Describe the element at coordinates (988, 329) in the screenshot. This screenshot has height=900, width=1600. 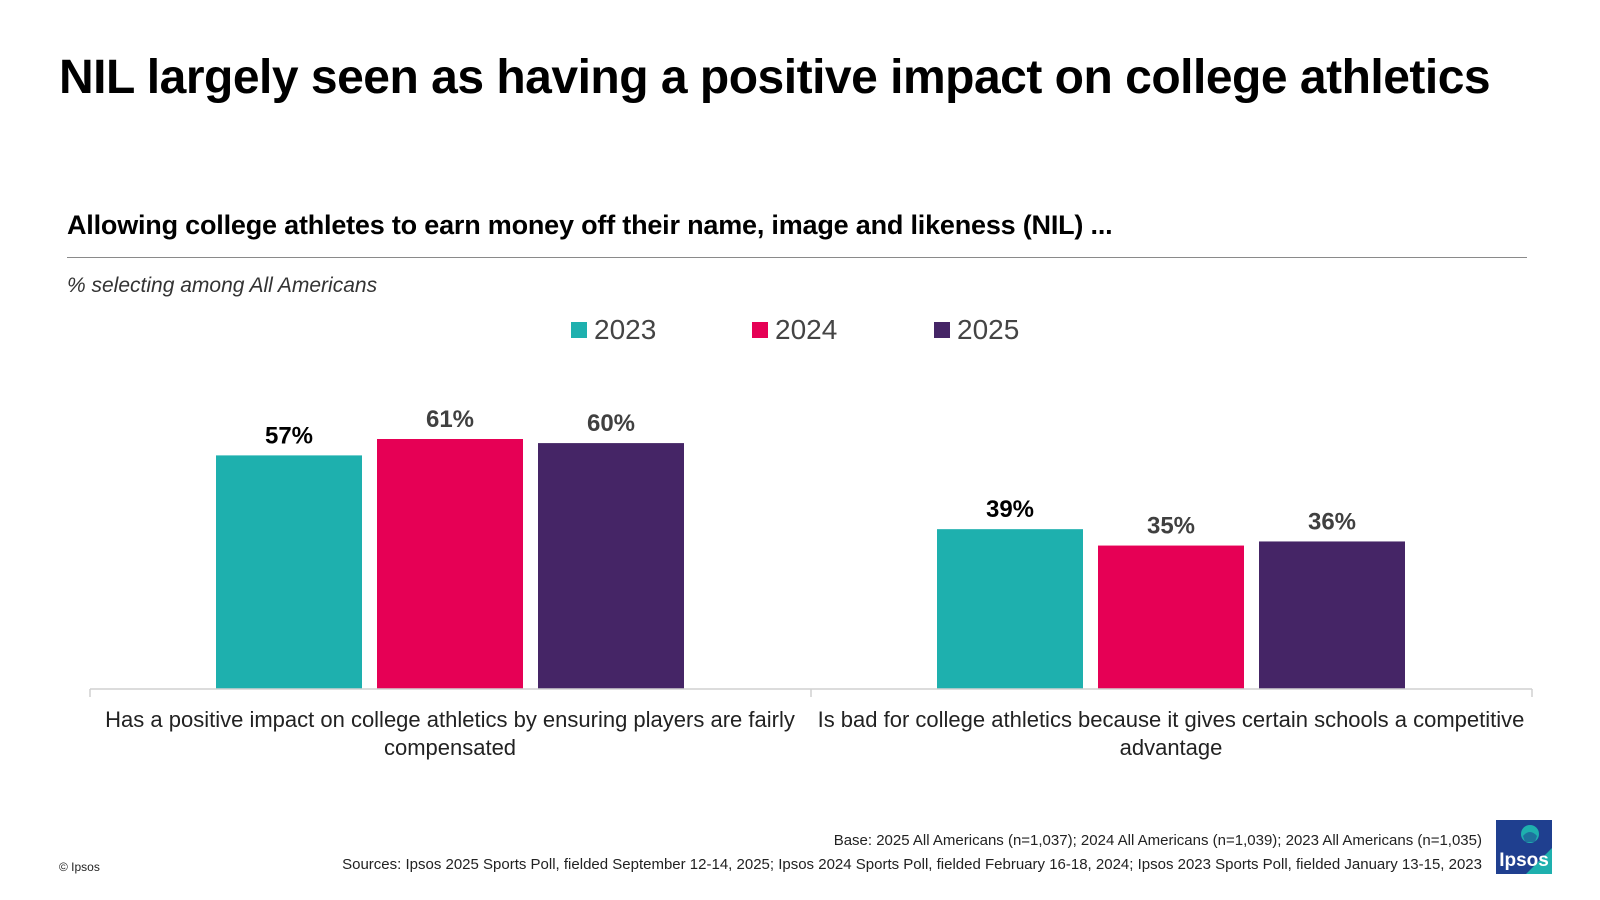
I see `legend-label-2025: 2025` at that location.